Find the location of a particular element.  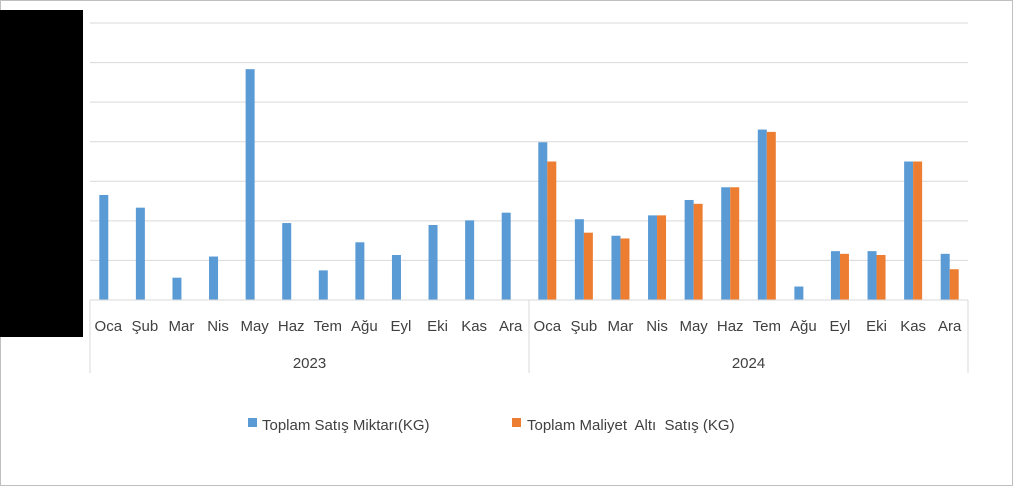

legend-swatch-satis-miktari is located at coordinates (252, 422).